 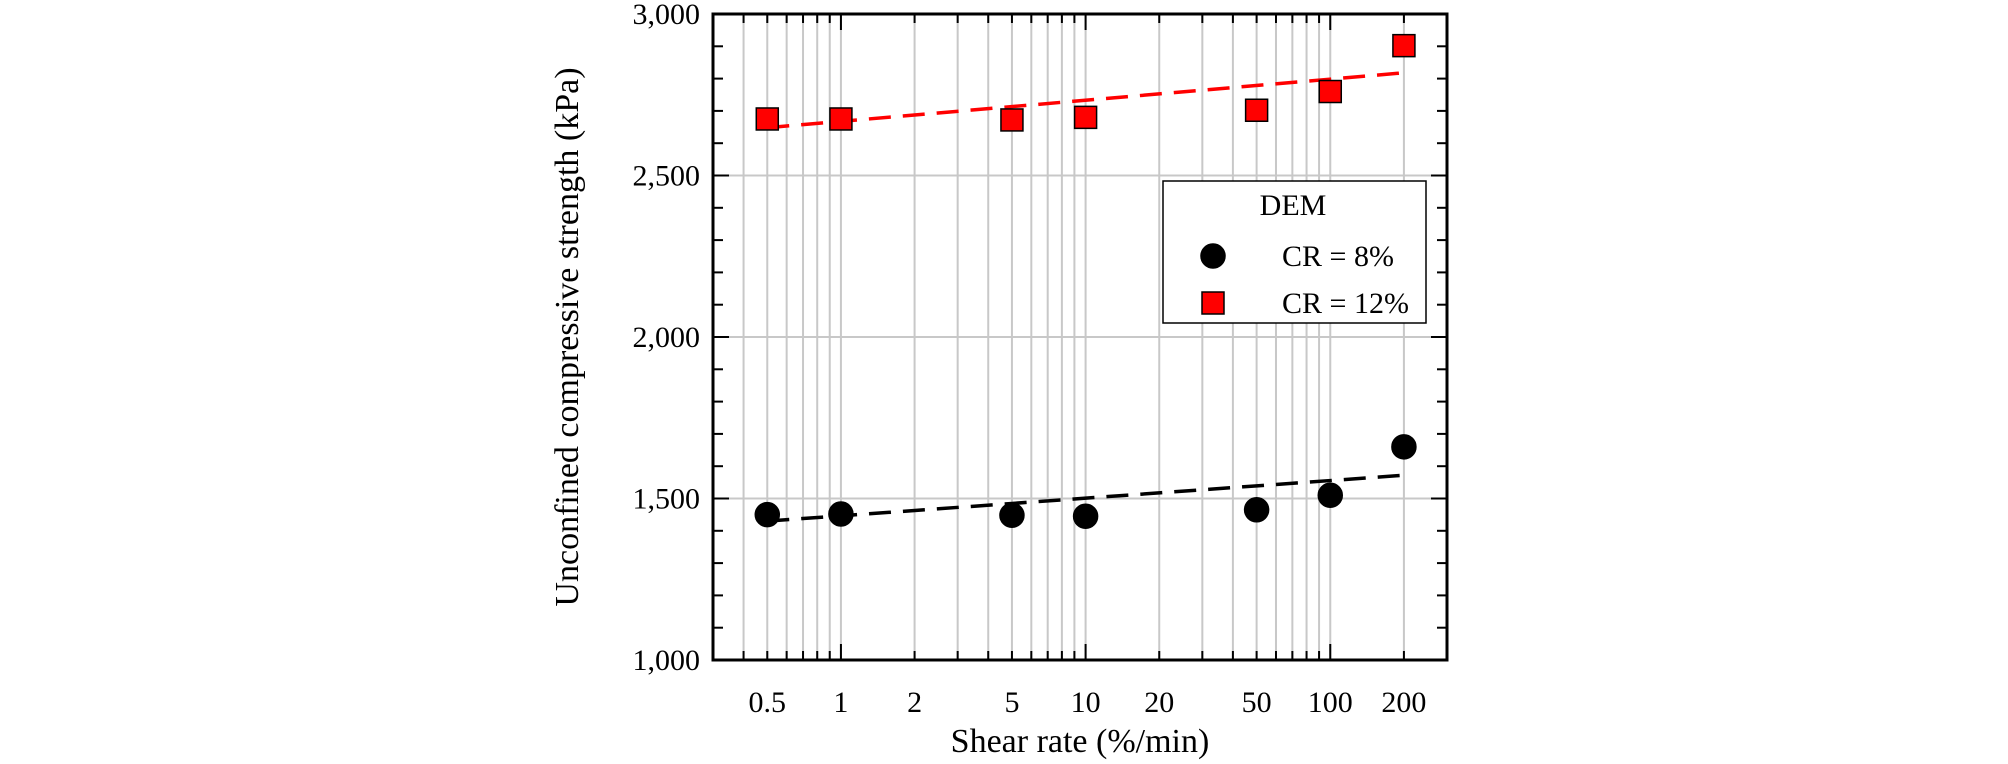 What do you see at coordinates (667, 499) in the screenshot?
I see `y-tick-label: 1,500` at bounding box center [667, 499].